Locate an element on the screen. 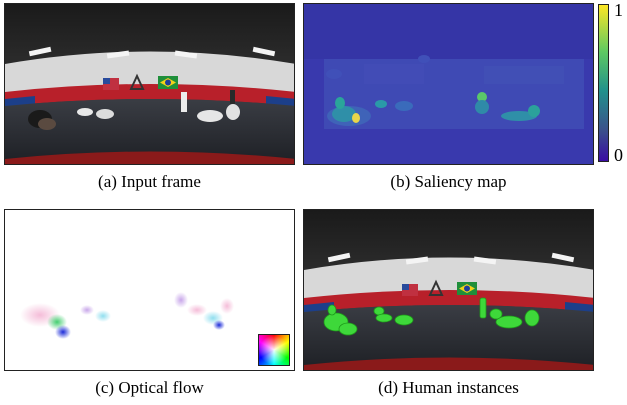  flow-color-wheel-icon is located at coordinates (274, 350).